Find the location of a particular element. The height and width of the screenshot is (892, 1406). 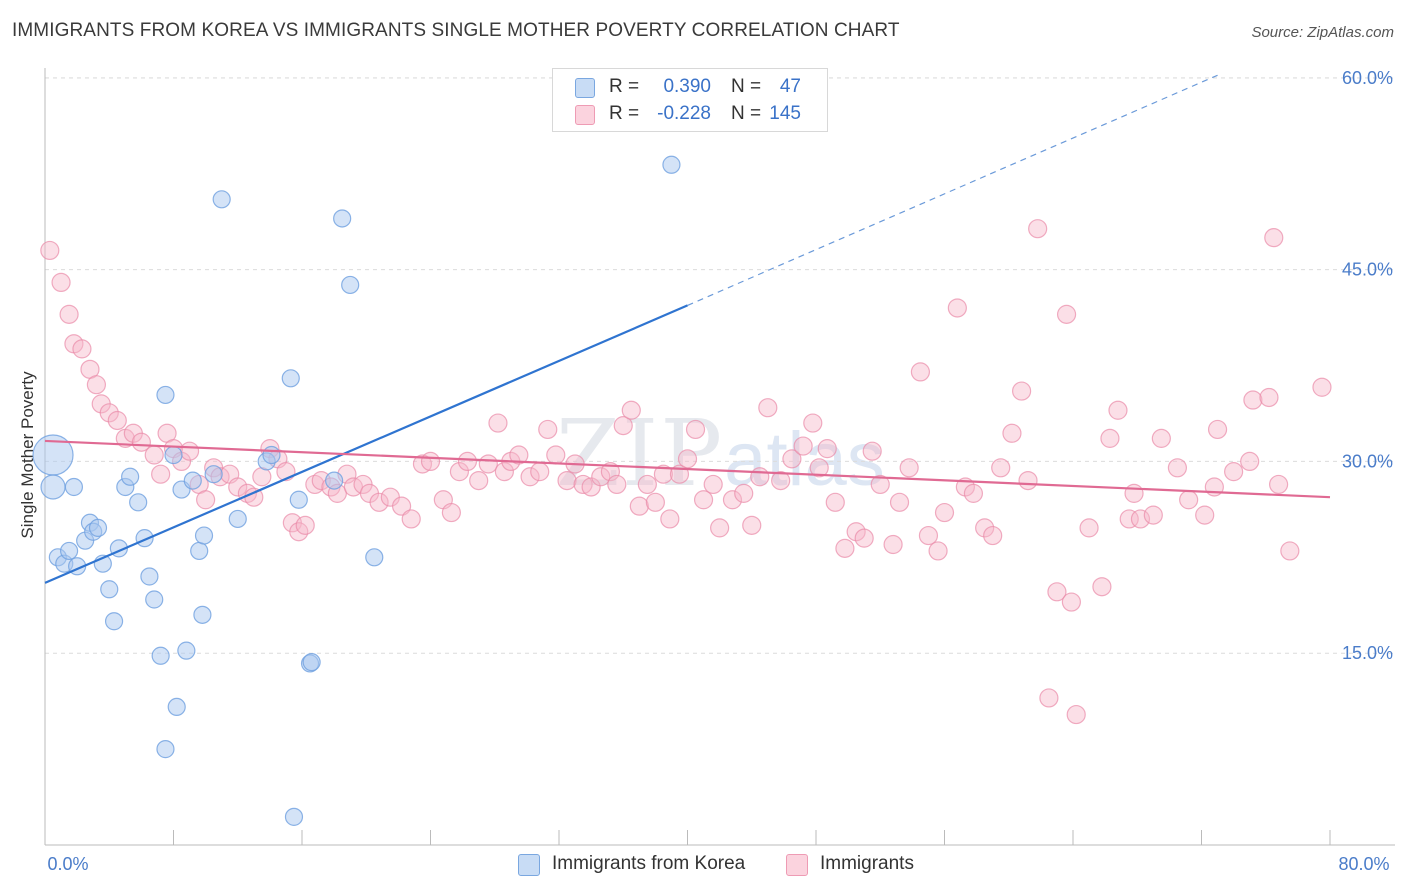

series-legend: Immigrants from Korea Immigrants is located at coordinates (703, 865).